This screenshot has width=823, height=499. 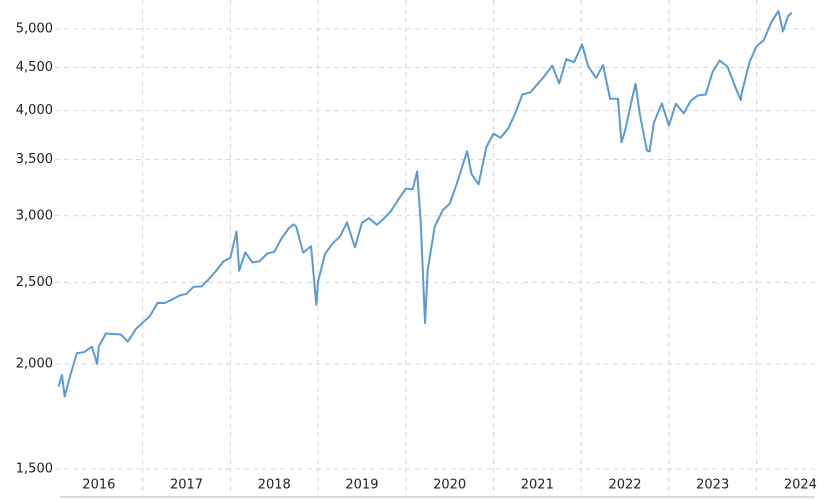 What do you see at coordinates (34, 363) in the screenshot?
I see `y-tick-label: 2,000` at bounding box center [34, 363].